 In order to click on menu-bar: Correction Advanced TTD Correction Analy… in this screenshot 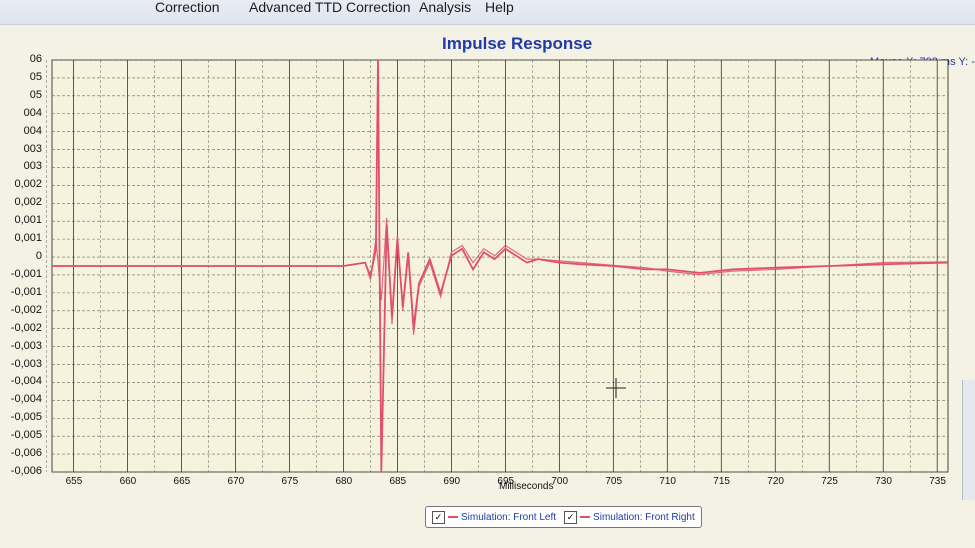, I will do `click(487, 12)`.